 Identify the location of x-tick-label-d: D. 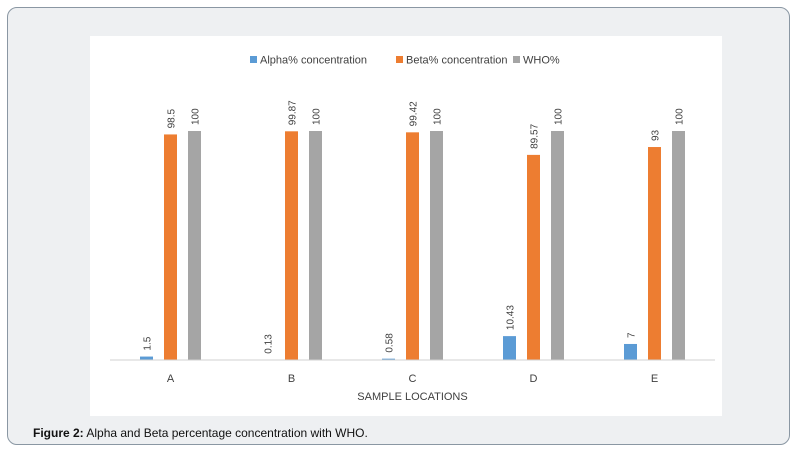
(534, 379).